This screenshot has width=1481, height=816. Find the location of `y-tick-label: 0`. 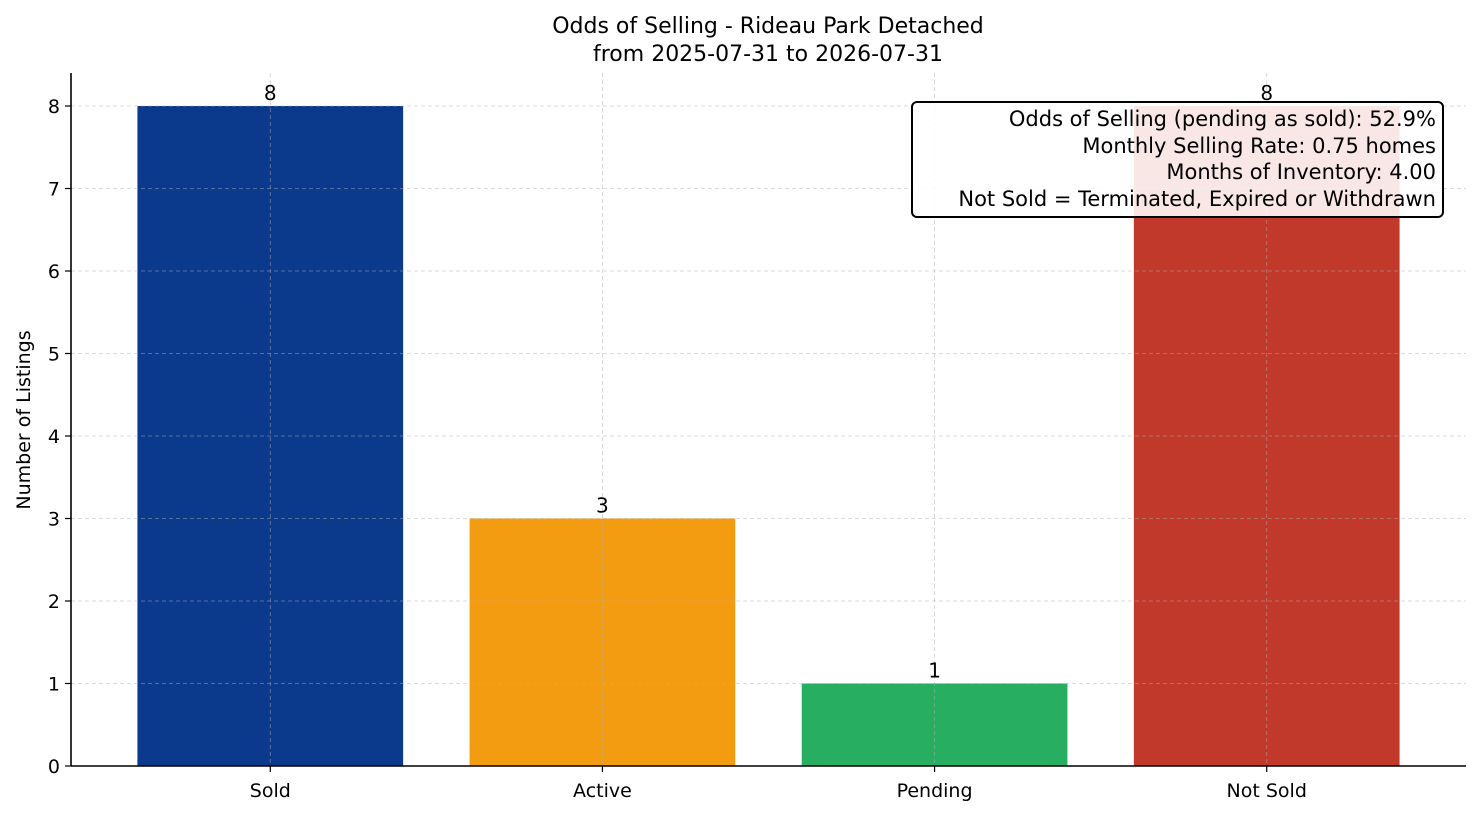

y-tick-label: 0 is located at coordinates (54, 767).